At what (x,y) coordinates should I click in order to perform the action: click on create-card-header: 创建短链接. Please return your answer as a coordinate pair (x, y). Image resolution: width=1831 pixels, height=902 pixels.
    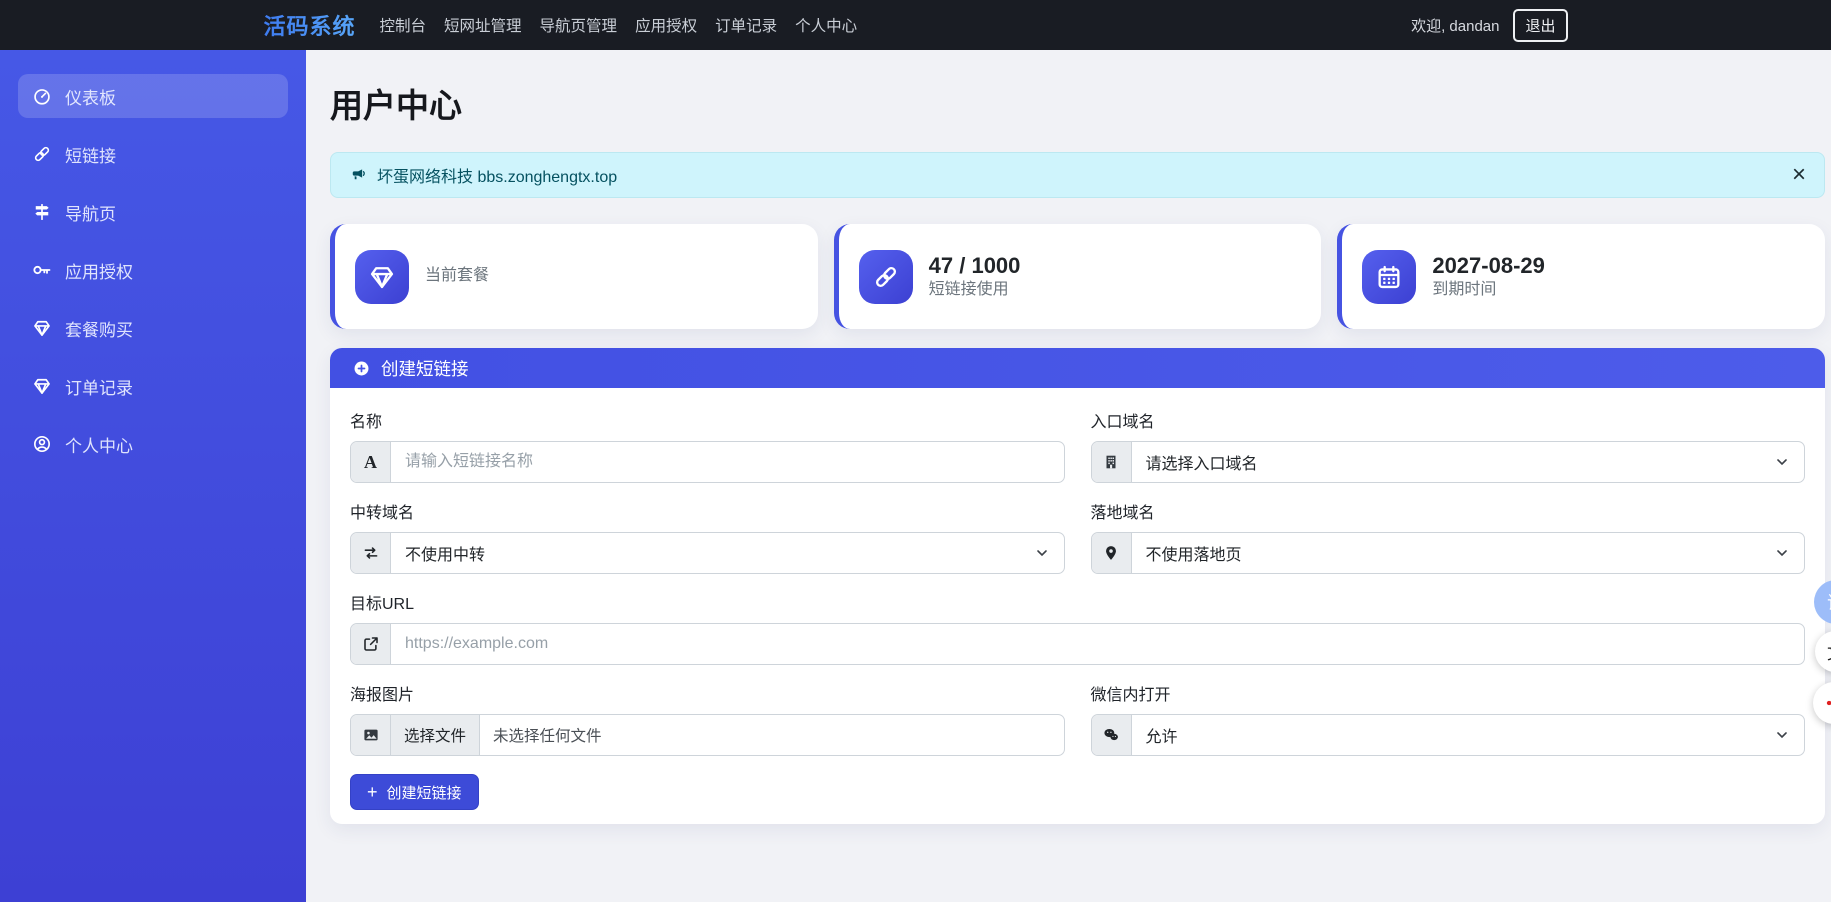
    Looking at the image, I should click on (1077, 368).